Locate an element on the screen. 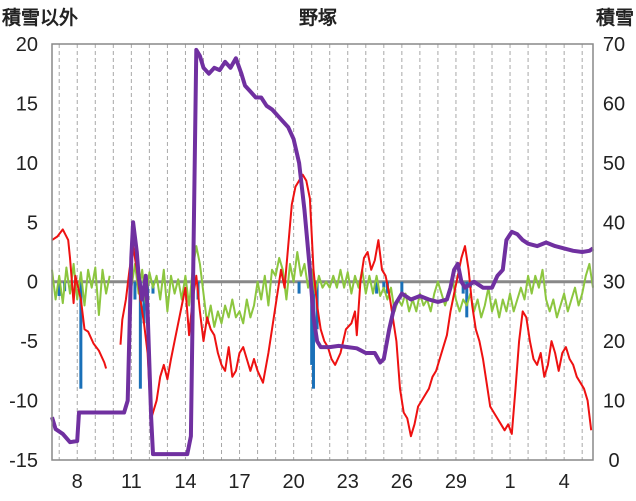  x-tick-label: 8 is located at coordinates (77, 482).